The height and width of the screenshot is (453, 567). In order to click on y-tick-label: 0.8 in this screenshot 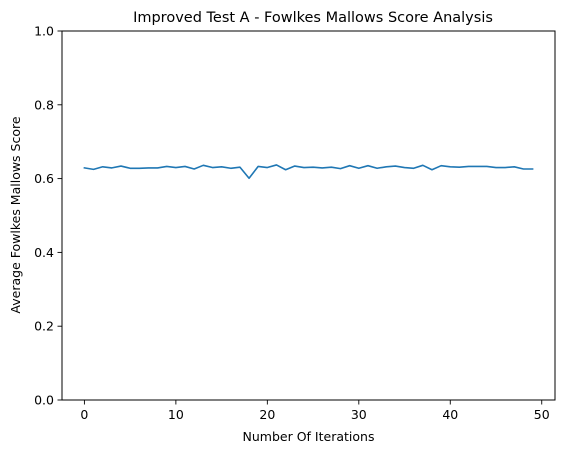, I will do `click(44, 104)`.